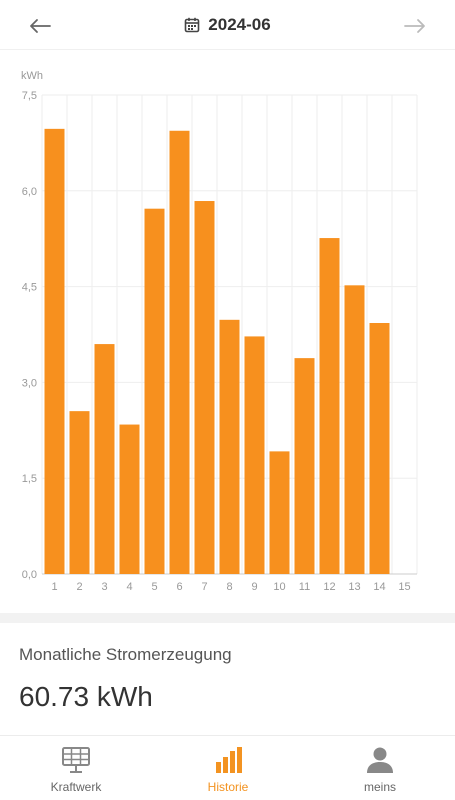 Image resolution: width=455 pixels, height=800 pixels. I want to click on month-selector: 2024-06, so click(227, 24).